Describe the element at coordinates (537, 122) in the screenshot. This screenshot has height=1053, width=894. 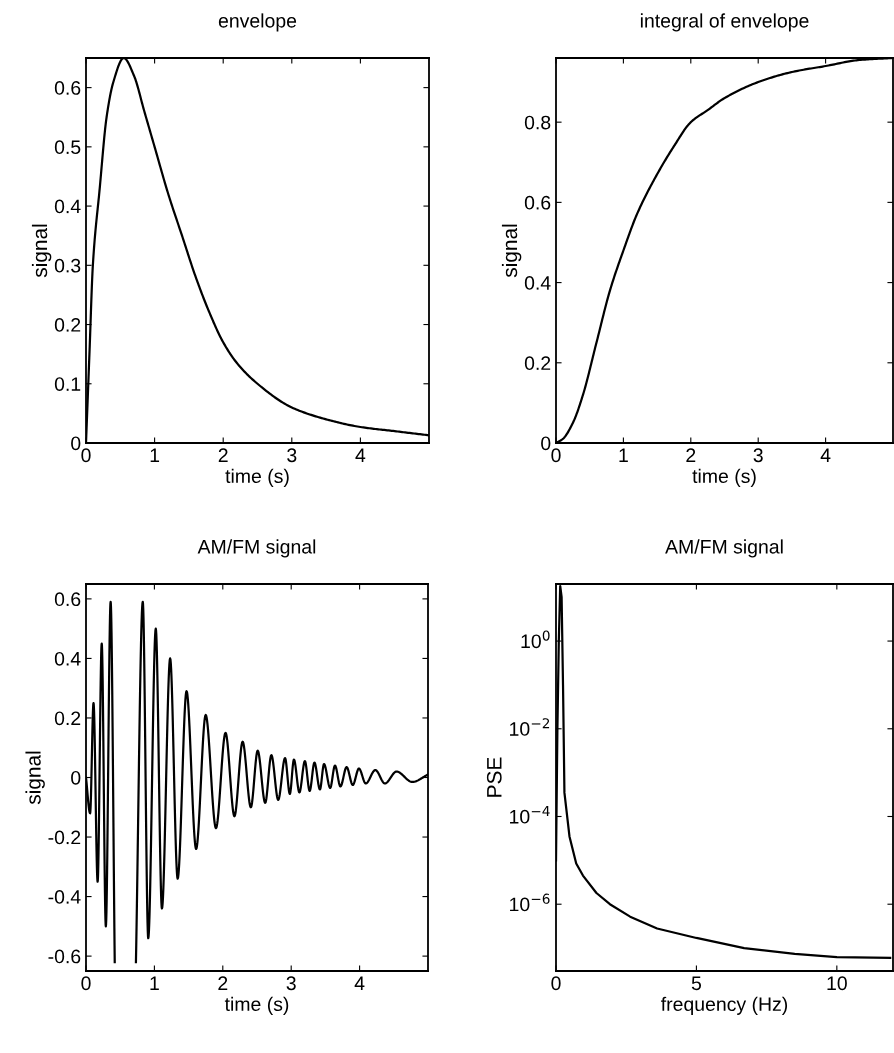
I see `y-tick-label: 0.8` at that location.